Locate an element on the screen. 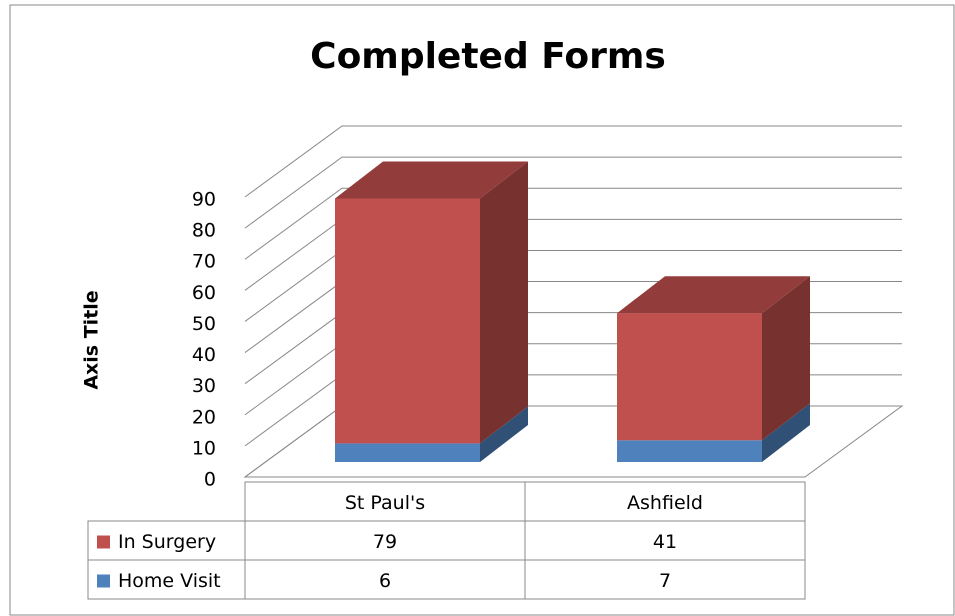  x-tick-label: Ashfield is located at coordinates (665, 503).